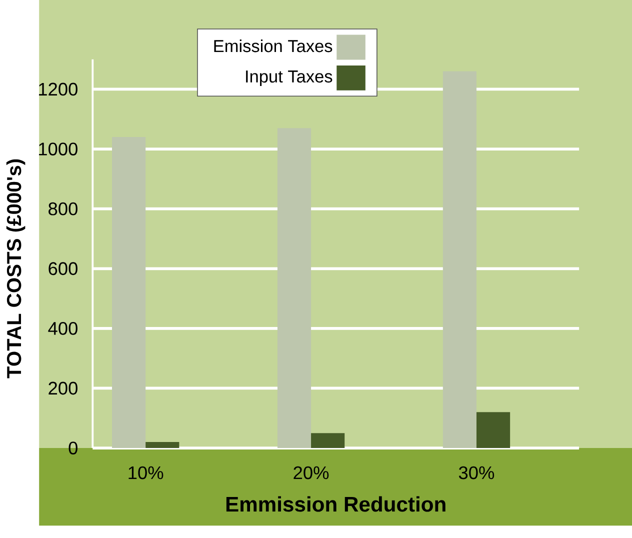 The height and width of the screenshot is (538, 632). I want to click on legend-label: Emission Taxes, so click(273, 45).